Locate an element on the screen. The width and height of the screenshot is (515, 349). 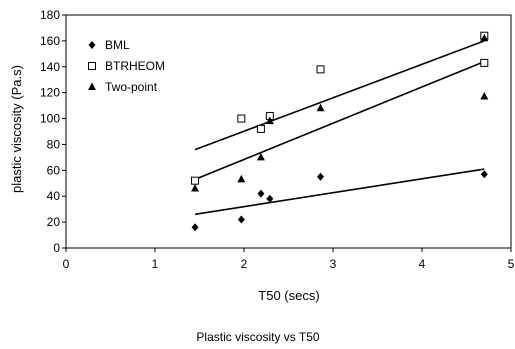
y-tick-label: 140 is located at coordinates (50, 67).